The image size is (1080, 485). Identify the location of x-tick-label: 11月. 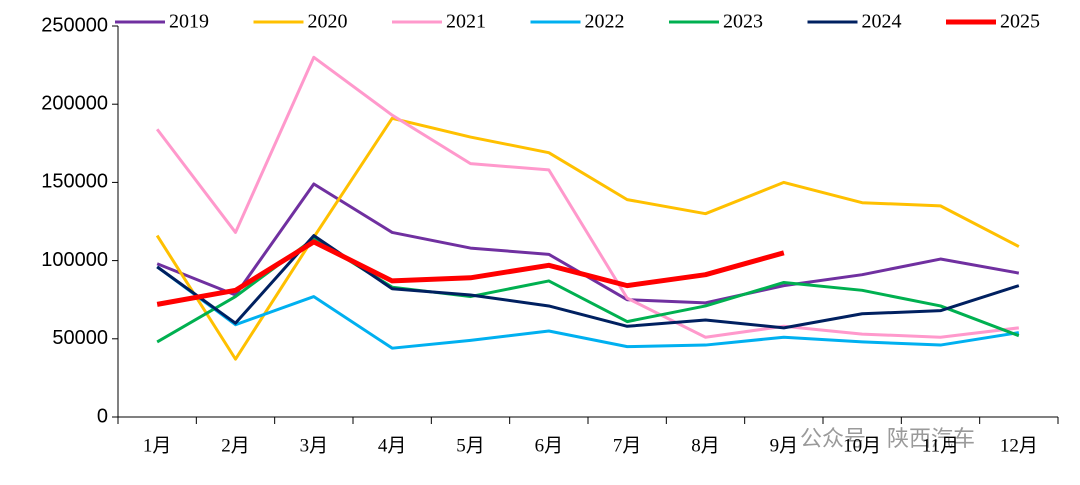
(940, 445).